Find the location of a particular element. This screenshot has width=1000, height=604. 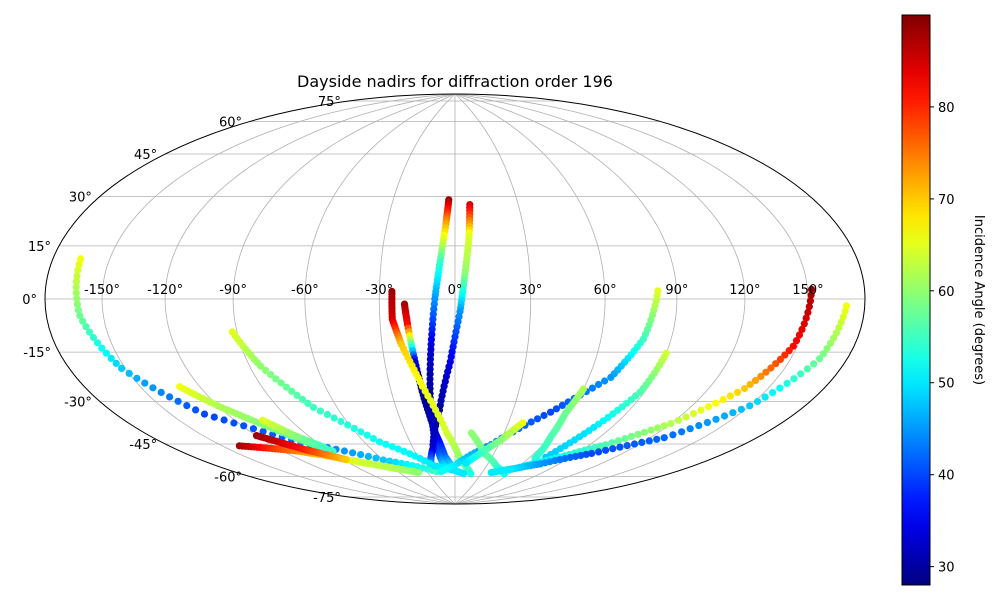

colorbar-tick-label: 80 is located at coordinates (946, 108).